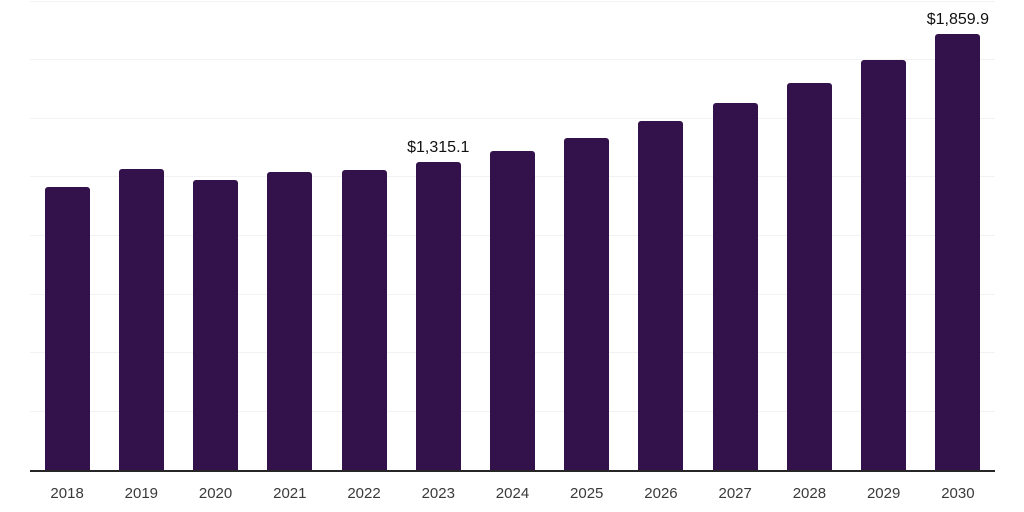  I want to click on x-tick-label-2023: 2023, so click(438, 493).